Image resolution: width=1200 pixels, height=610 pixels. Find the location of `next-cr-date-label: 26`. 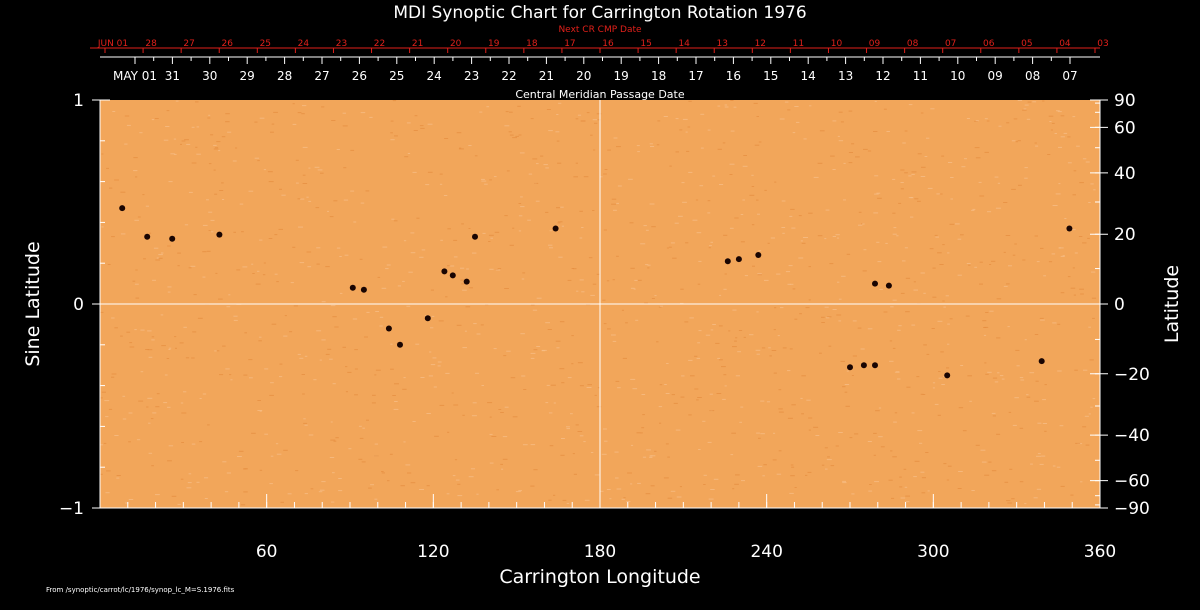

next-cr-date-label: 26 is located at coordinates (228, 44).